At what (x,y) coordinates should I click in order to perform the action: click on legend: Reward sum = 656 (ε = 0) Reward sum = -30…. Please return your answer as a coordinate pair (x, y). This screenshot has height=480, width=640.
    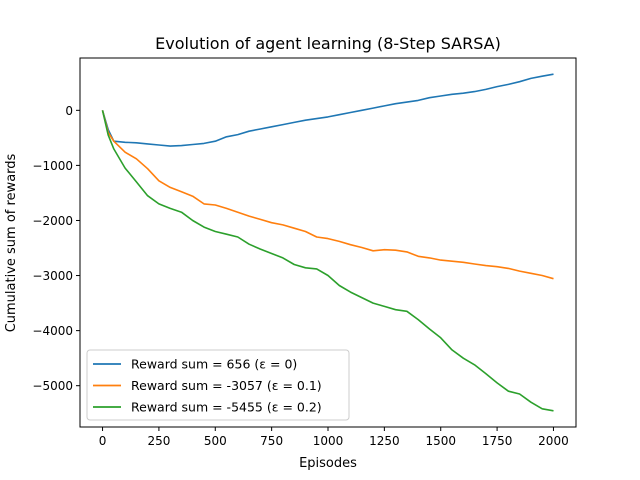
    Looking at the image, I should click on (218, 385).